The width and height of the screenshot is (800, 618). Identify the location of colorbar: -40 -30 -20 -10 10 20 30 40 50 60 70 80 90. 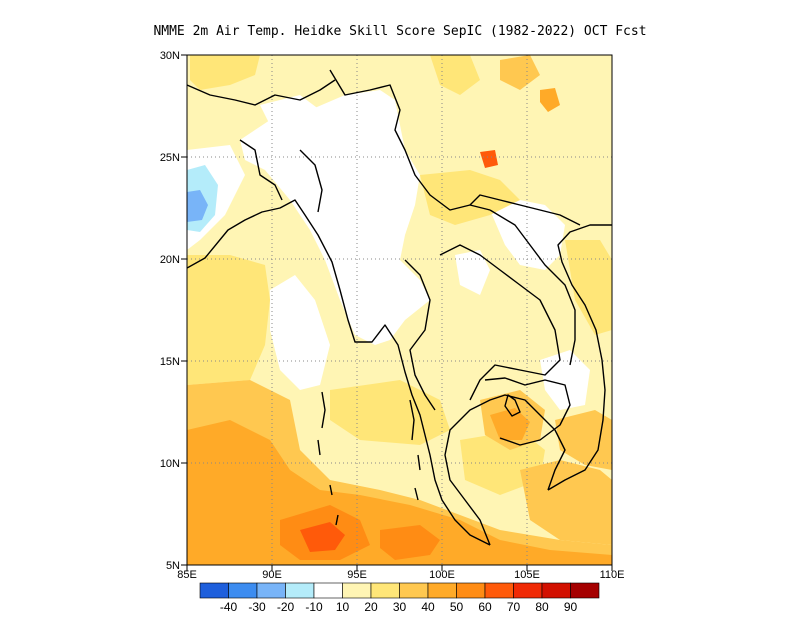
(399, 598).